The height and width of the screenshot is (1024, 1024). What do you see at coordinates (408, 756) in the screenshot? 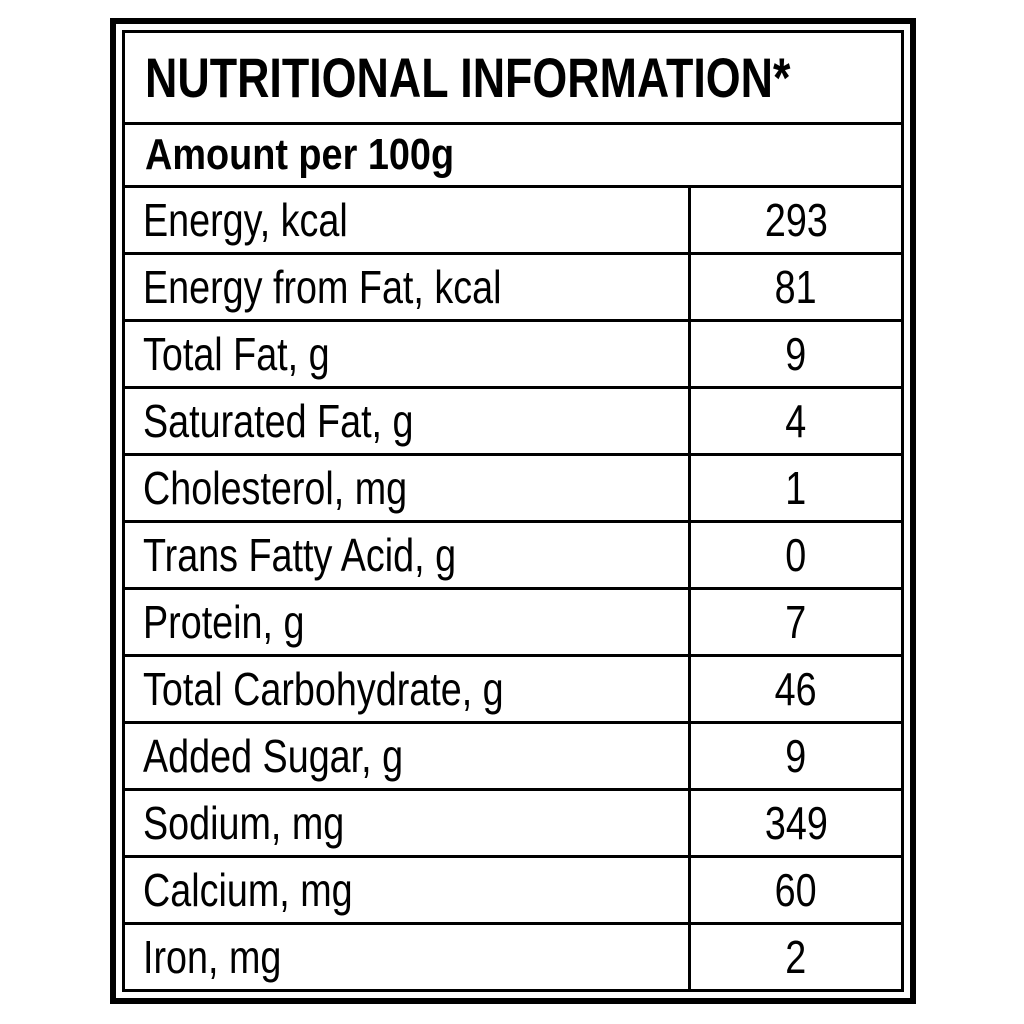
I see `nutrient-label-cell: Added Sugar, g` at bounding box center [408, 756].